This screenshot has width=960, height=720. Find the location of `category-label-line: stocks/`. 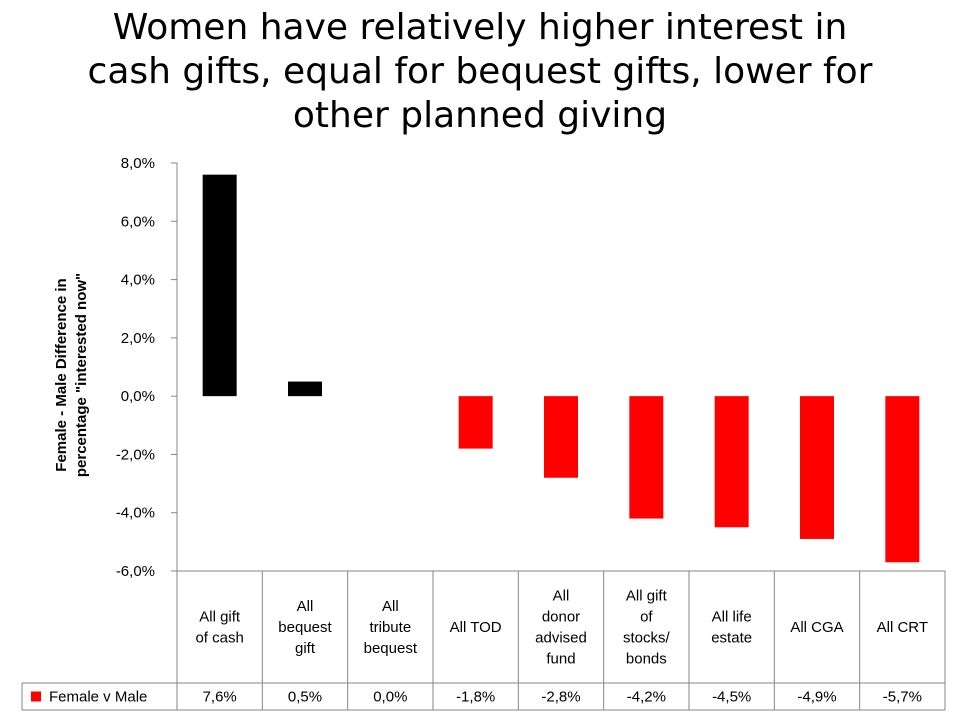

category-label-line: stocks/ is located at coordinates (647, 638).